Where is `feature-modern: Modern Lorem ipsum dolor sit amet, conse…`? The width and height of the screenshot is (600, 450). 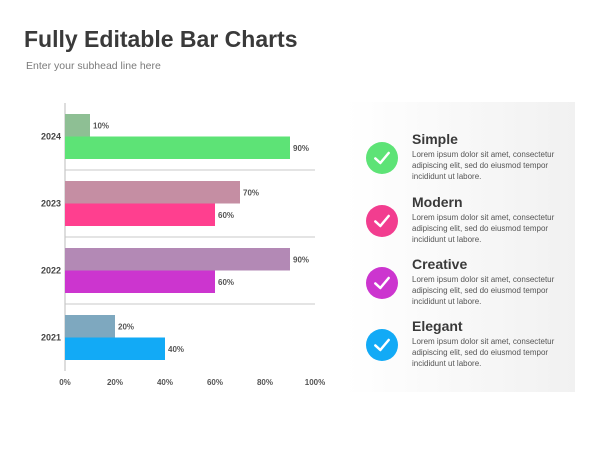 feature-modern: Modern Lorem ipsum dolor sit amet, conse… is located at coordinates (476, 226).